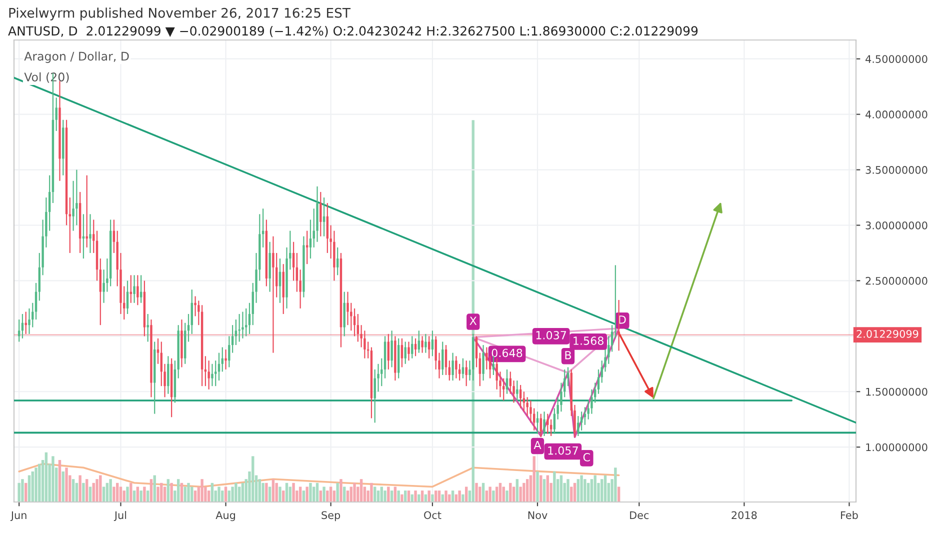  What do you see at coordinates (586, 457) in the screenshot?
I see `annotation: C` at bounding box center [586, 457].